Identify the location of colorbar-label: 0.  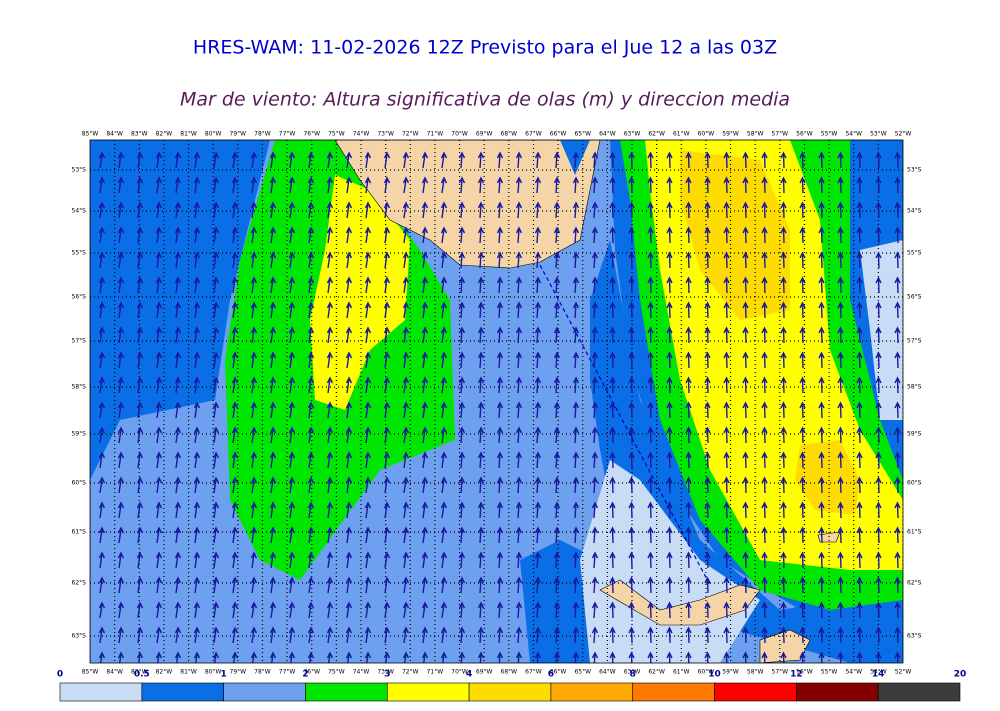
(60, 675).